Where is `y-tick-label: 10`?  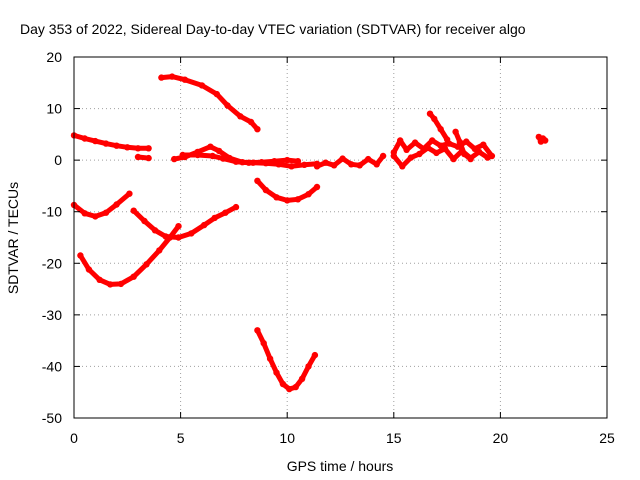 y-tick-label: 10 is located at coordinates (54, 109).